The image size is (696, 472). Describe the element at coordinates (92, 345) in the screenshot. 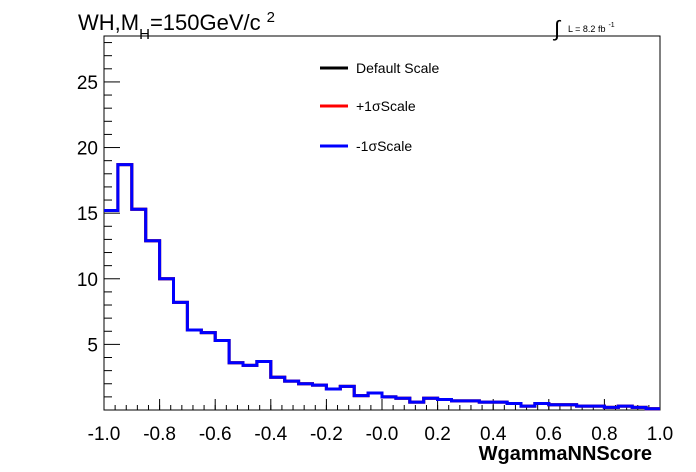

I see `y-tick-label: 5` at that location.